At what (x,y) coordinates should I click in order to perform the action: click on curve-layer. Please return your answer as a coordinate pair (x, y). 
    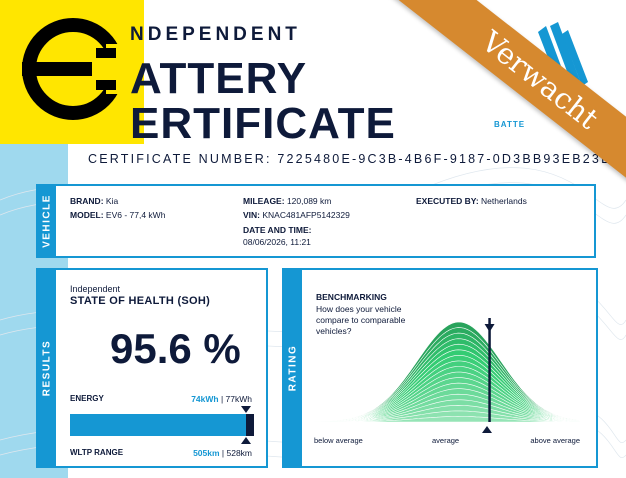
    Looking at the image, I should click on (447, 419).